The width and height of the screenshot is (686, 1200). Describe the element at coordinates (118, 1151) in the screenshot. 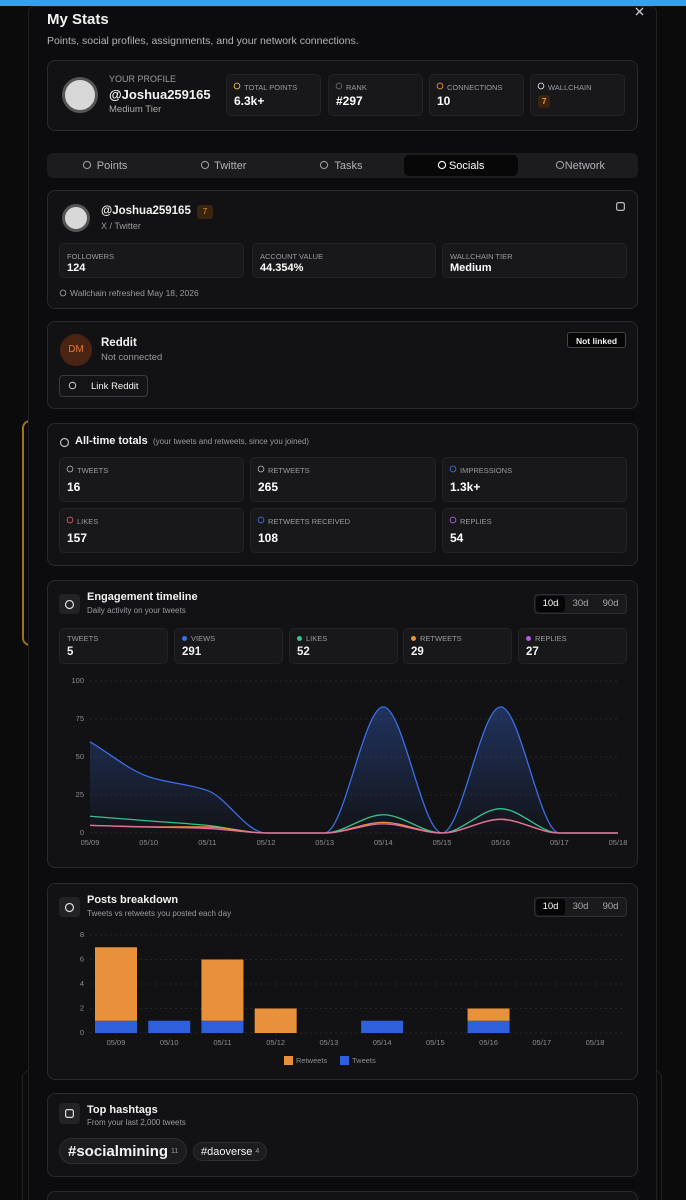

I see `hashtag-text: #socialmining` at that location.